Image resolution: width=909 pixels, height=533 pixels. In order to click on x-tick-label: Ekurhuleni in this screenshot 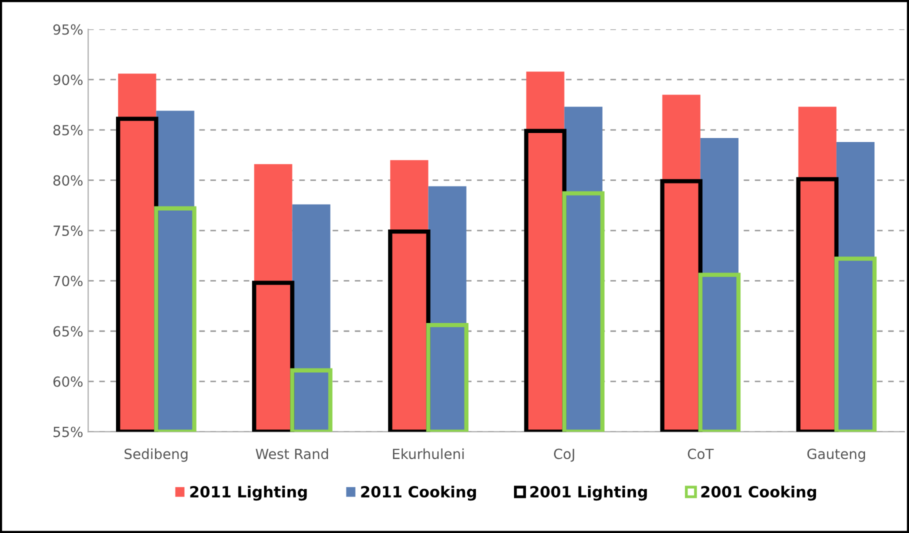, I will do `click(428, 454)`.